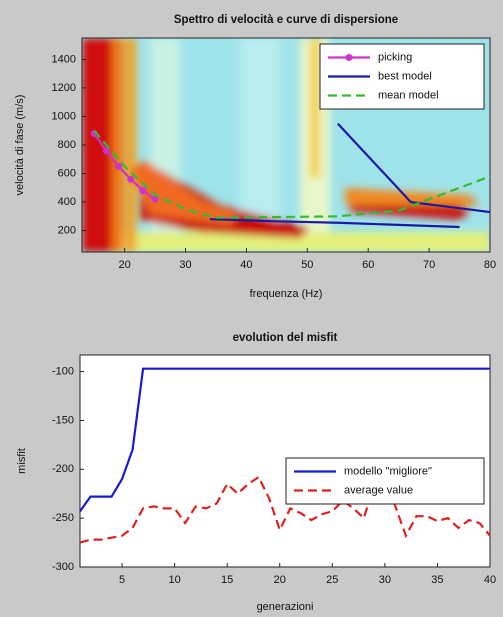 Image resolution: width=503 pixels, height=617 pixels. I want to click on legend-label: average value, so click(378, 490).